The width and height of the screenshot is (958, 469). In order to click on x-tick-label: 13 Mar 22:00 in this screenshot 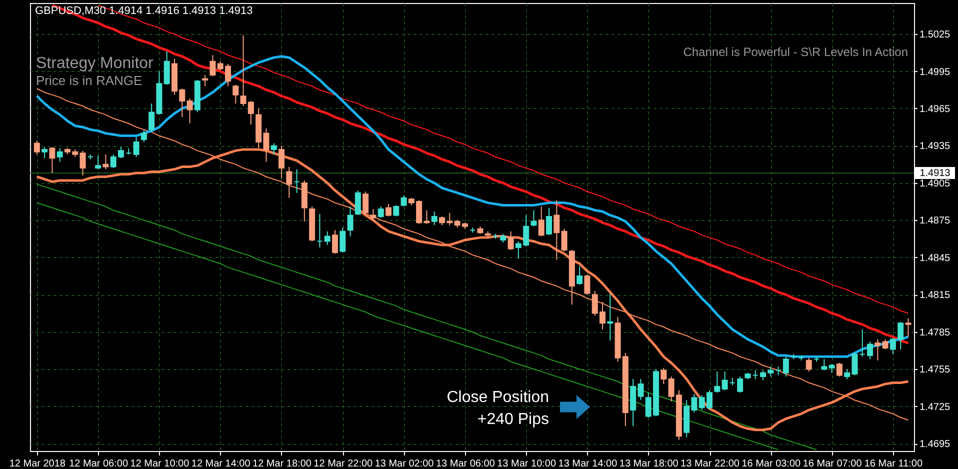, I will do `click(710, 463)`.